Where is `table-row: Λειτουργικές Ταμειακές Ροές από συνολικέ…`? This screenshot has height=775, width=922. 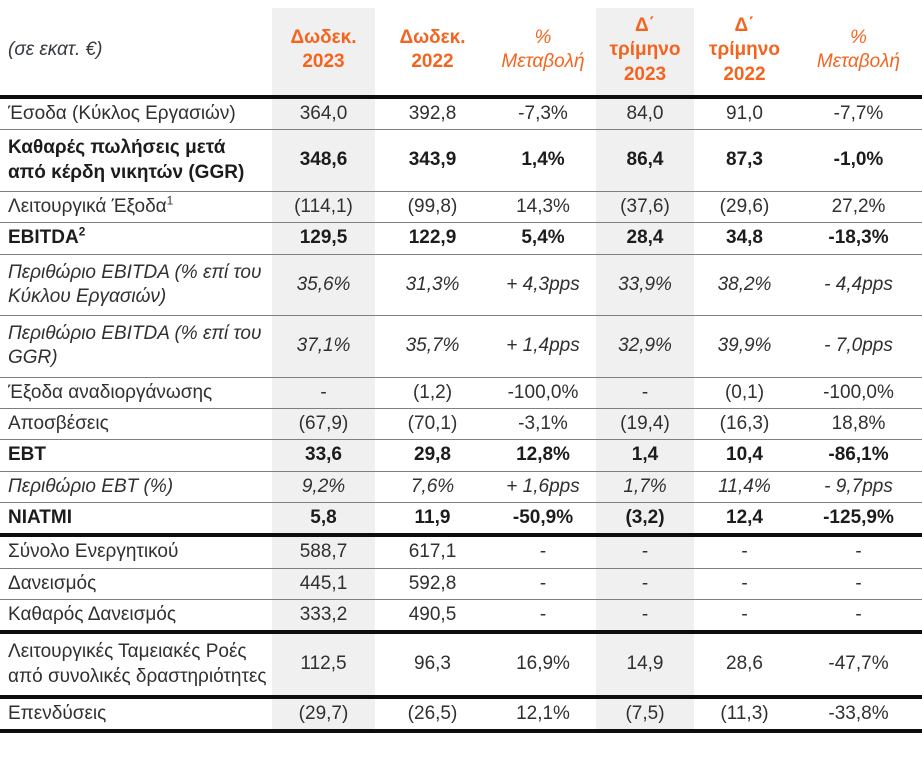 table-row: Λειτουργικές Ταμειακές Ροές από συνολικέ… is located at coordinates (461, 665).